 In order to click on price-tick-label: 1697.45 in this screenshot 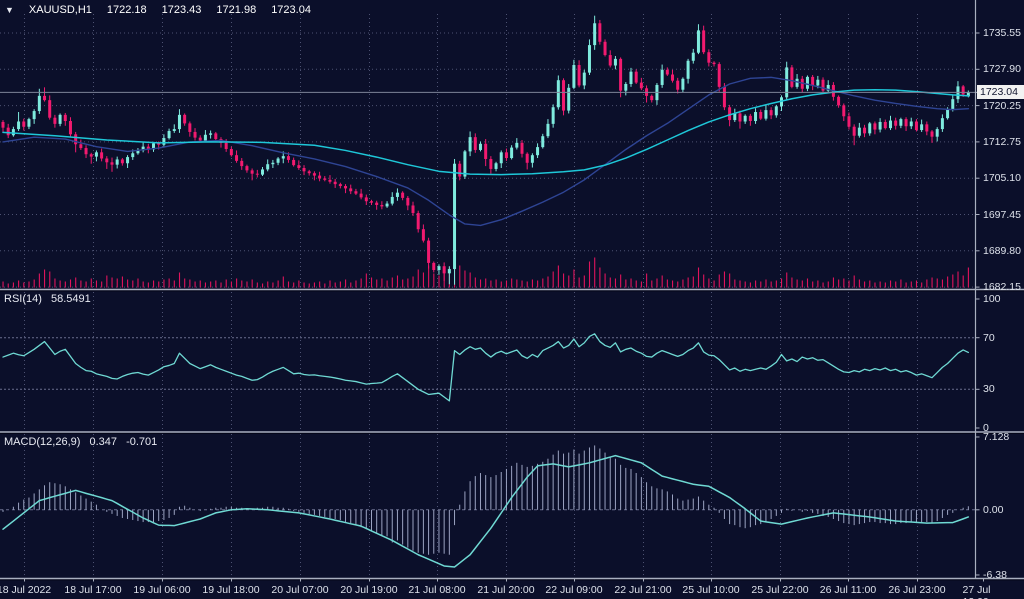, I will do `click(1002, 214)`.